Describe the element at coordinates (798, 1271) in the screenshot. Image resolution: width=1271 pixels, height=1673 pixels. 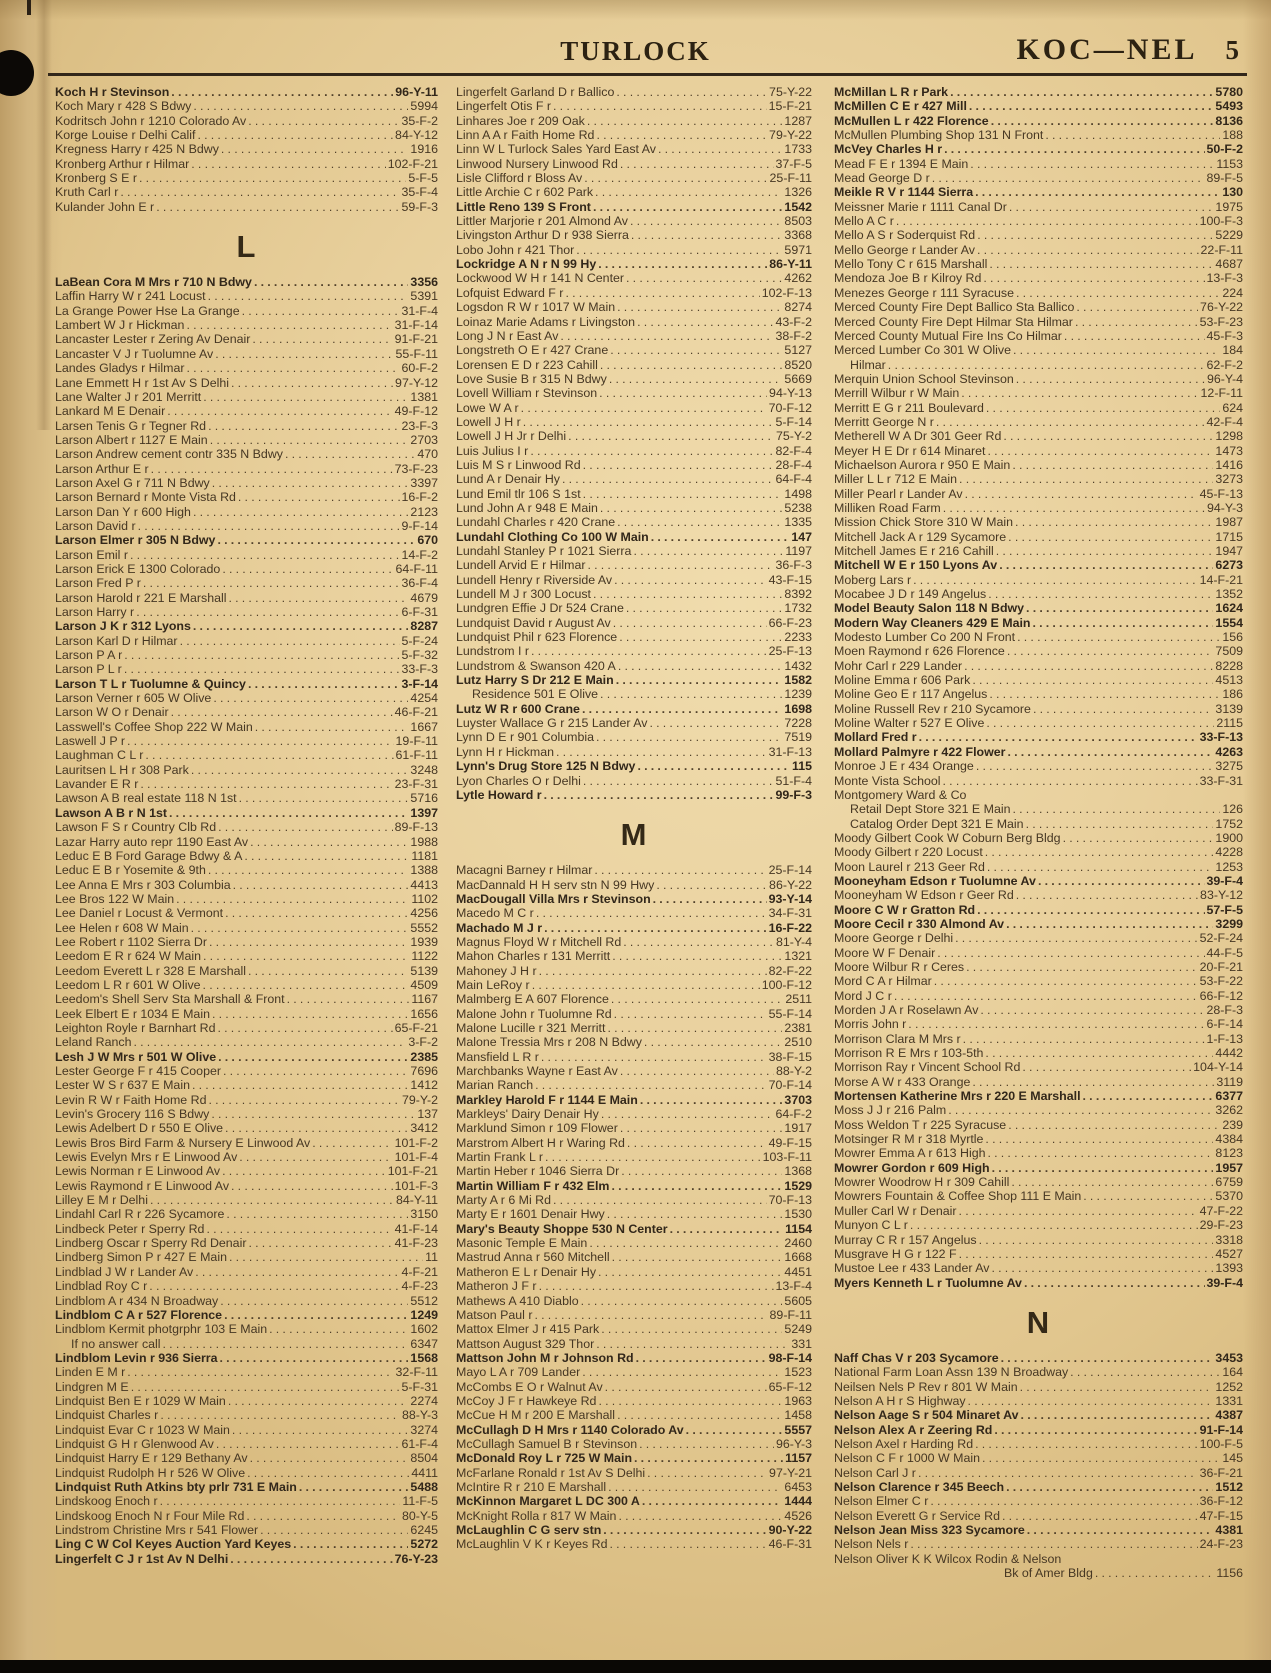
I see `entry-number: 4451` at that location.